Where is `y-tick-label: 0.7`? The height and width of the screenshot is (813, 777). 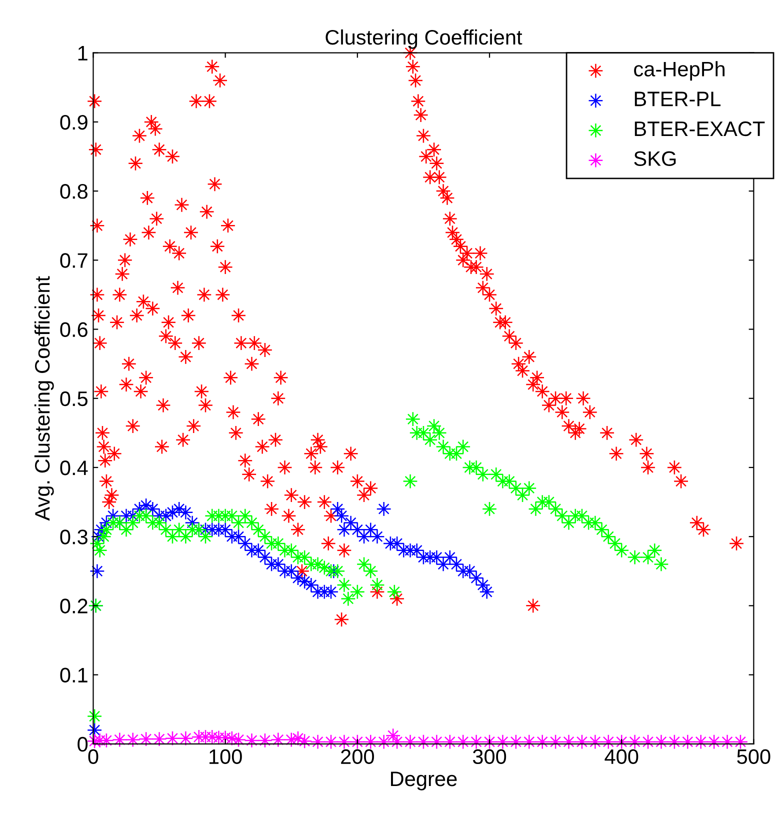 y-tick-label: 0.7 is located at coordinates (74, 260).